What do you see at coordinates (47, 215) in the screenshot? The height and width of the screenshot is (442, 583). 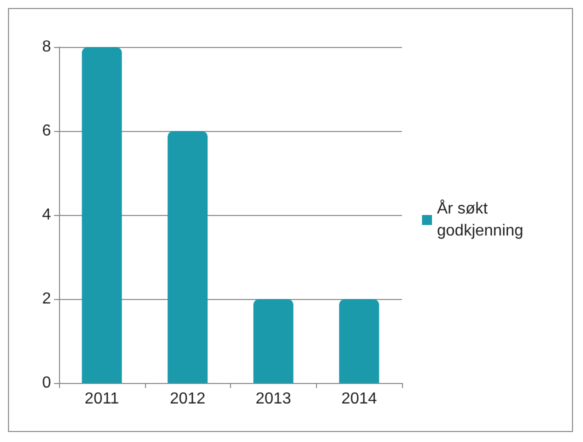 I see `y-tick-label: 4` at bounding box center [47, 215].